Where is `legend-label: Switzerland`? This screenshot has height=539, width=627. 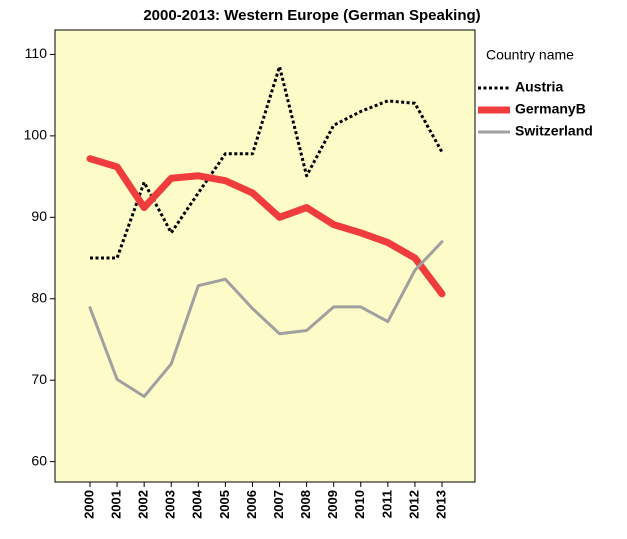
legend-label: Switzerland is located at coordinates (554, 131).